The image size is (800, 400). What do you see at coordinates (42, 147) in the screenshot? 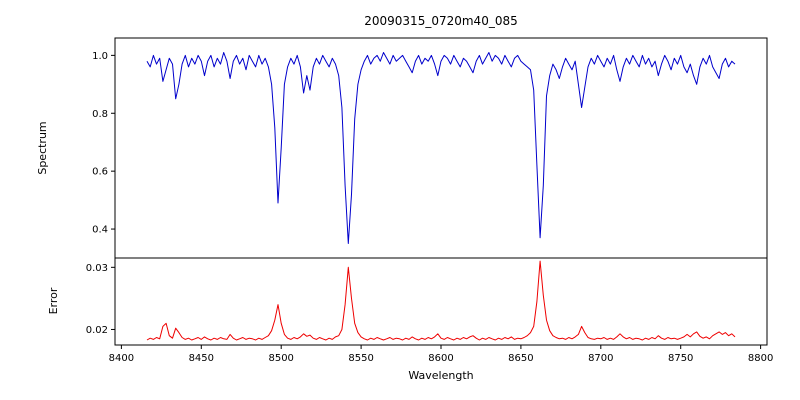
I see `y-axis-label-spectrum: Spectrum` at bounding box center [42, 147].